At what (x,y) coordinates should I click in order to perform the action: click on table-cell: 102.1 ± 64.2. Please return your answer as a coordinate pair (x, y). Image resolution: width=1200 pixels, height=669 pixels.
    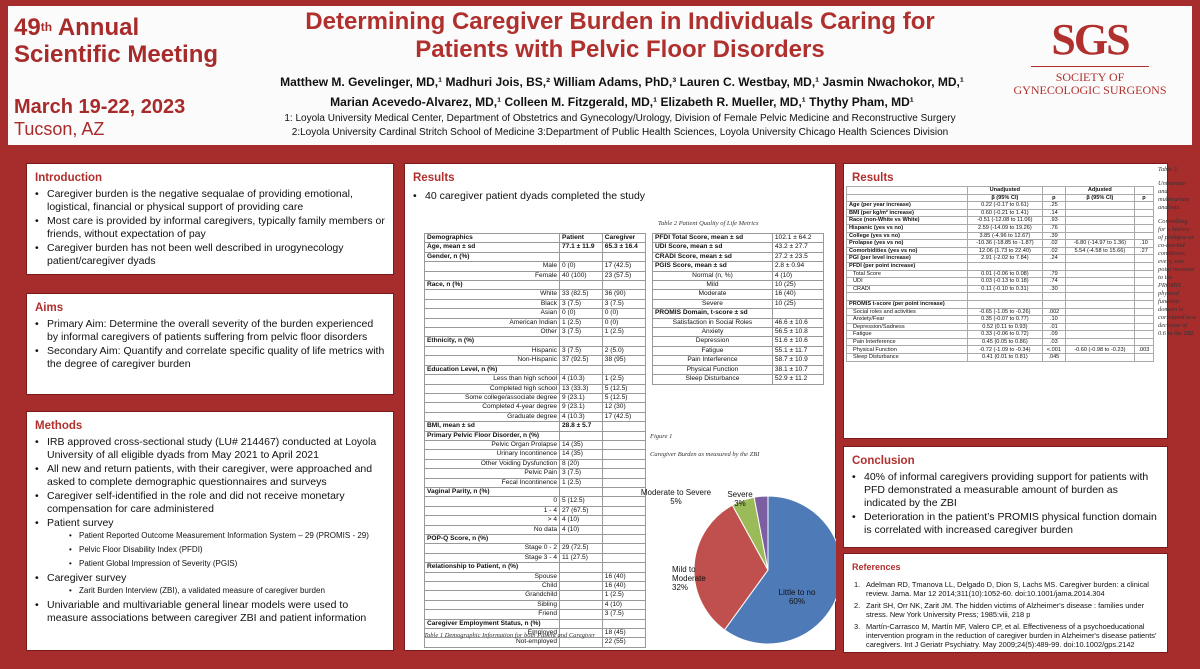
    Looking at the image, I should click on (798, 238).